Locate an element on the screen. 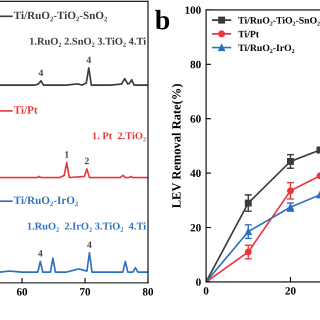  y-tick-label: 0 is located at coordinates (198, 282).